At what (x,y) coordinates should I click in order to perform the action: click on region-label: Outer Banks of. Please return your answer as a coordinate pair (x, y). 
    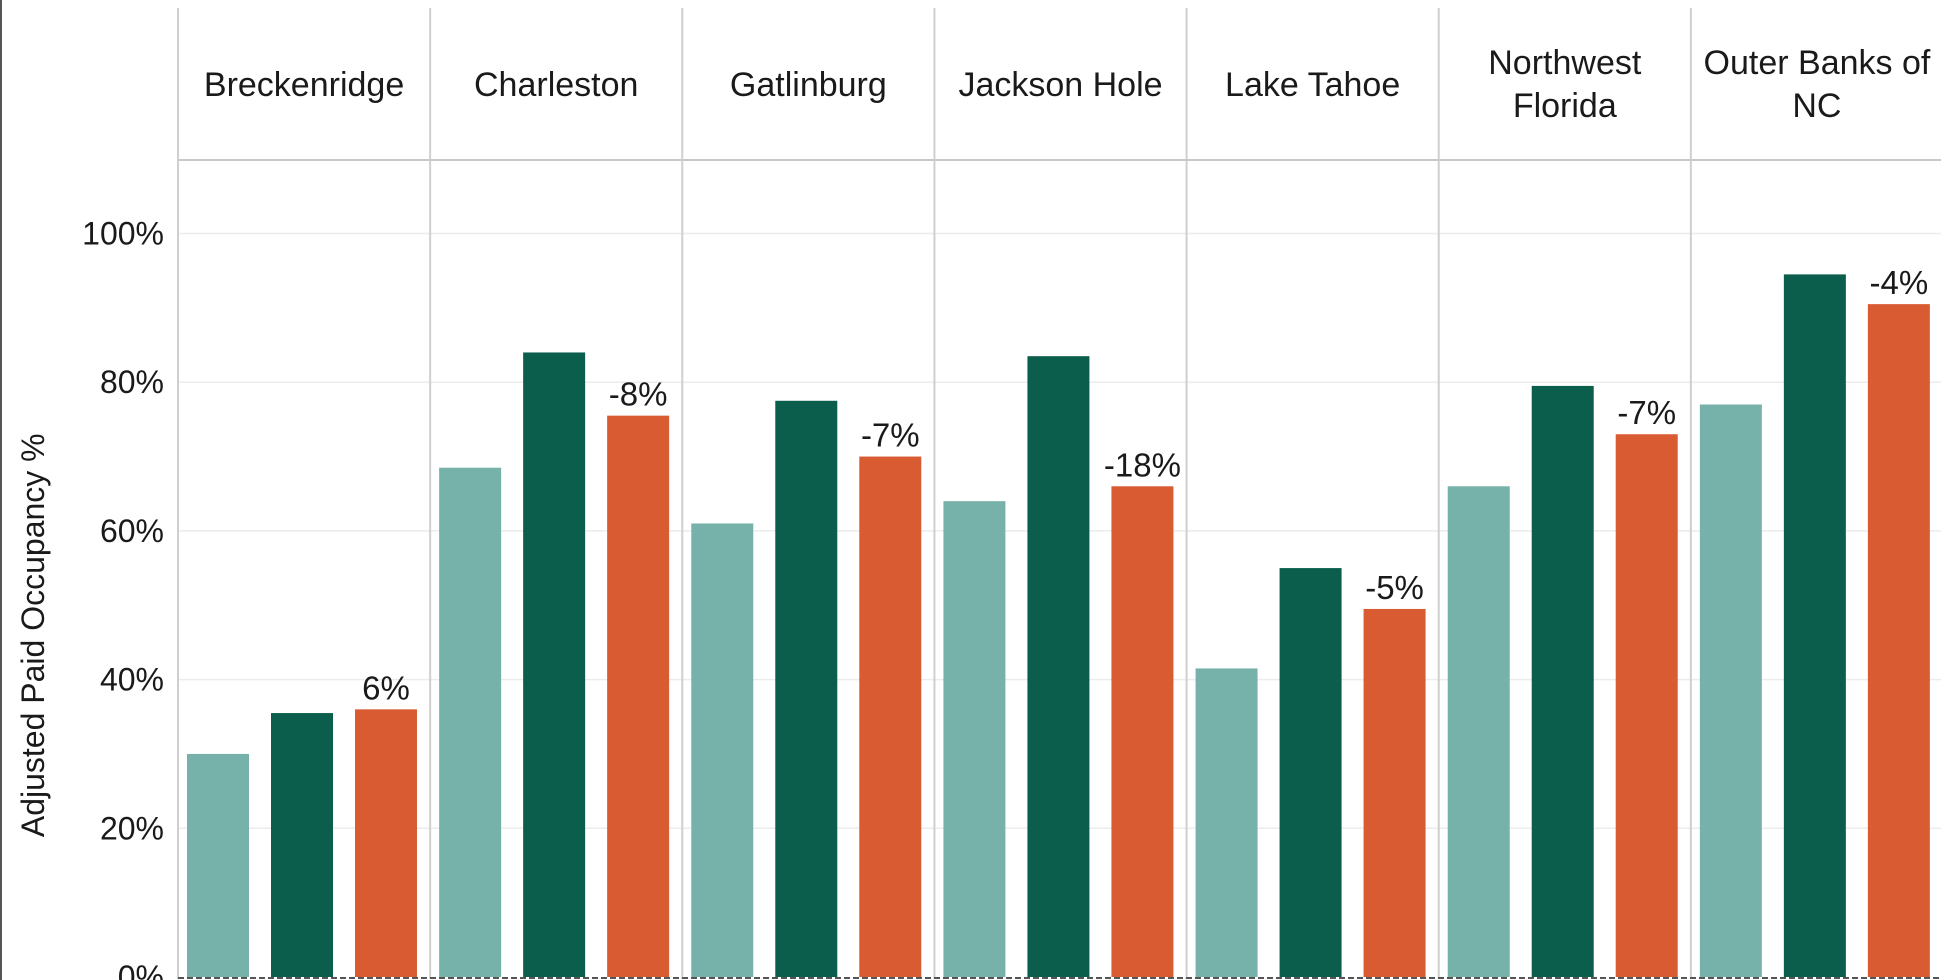
    Looking at the image, I should click on (1817, 63).